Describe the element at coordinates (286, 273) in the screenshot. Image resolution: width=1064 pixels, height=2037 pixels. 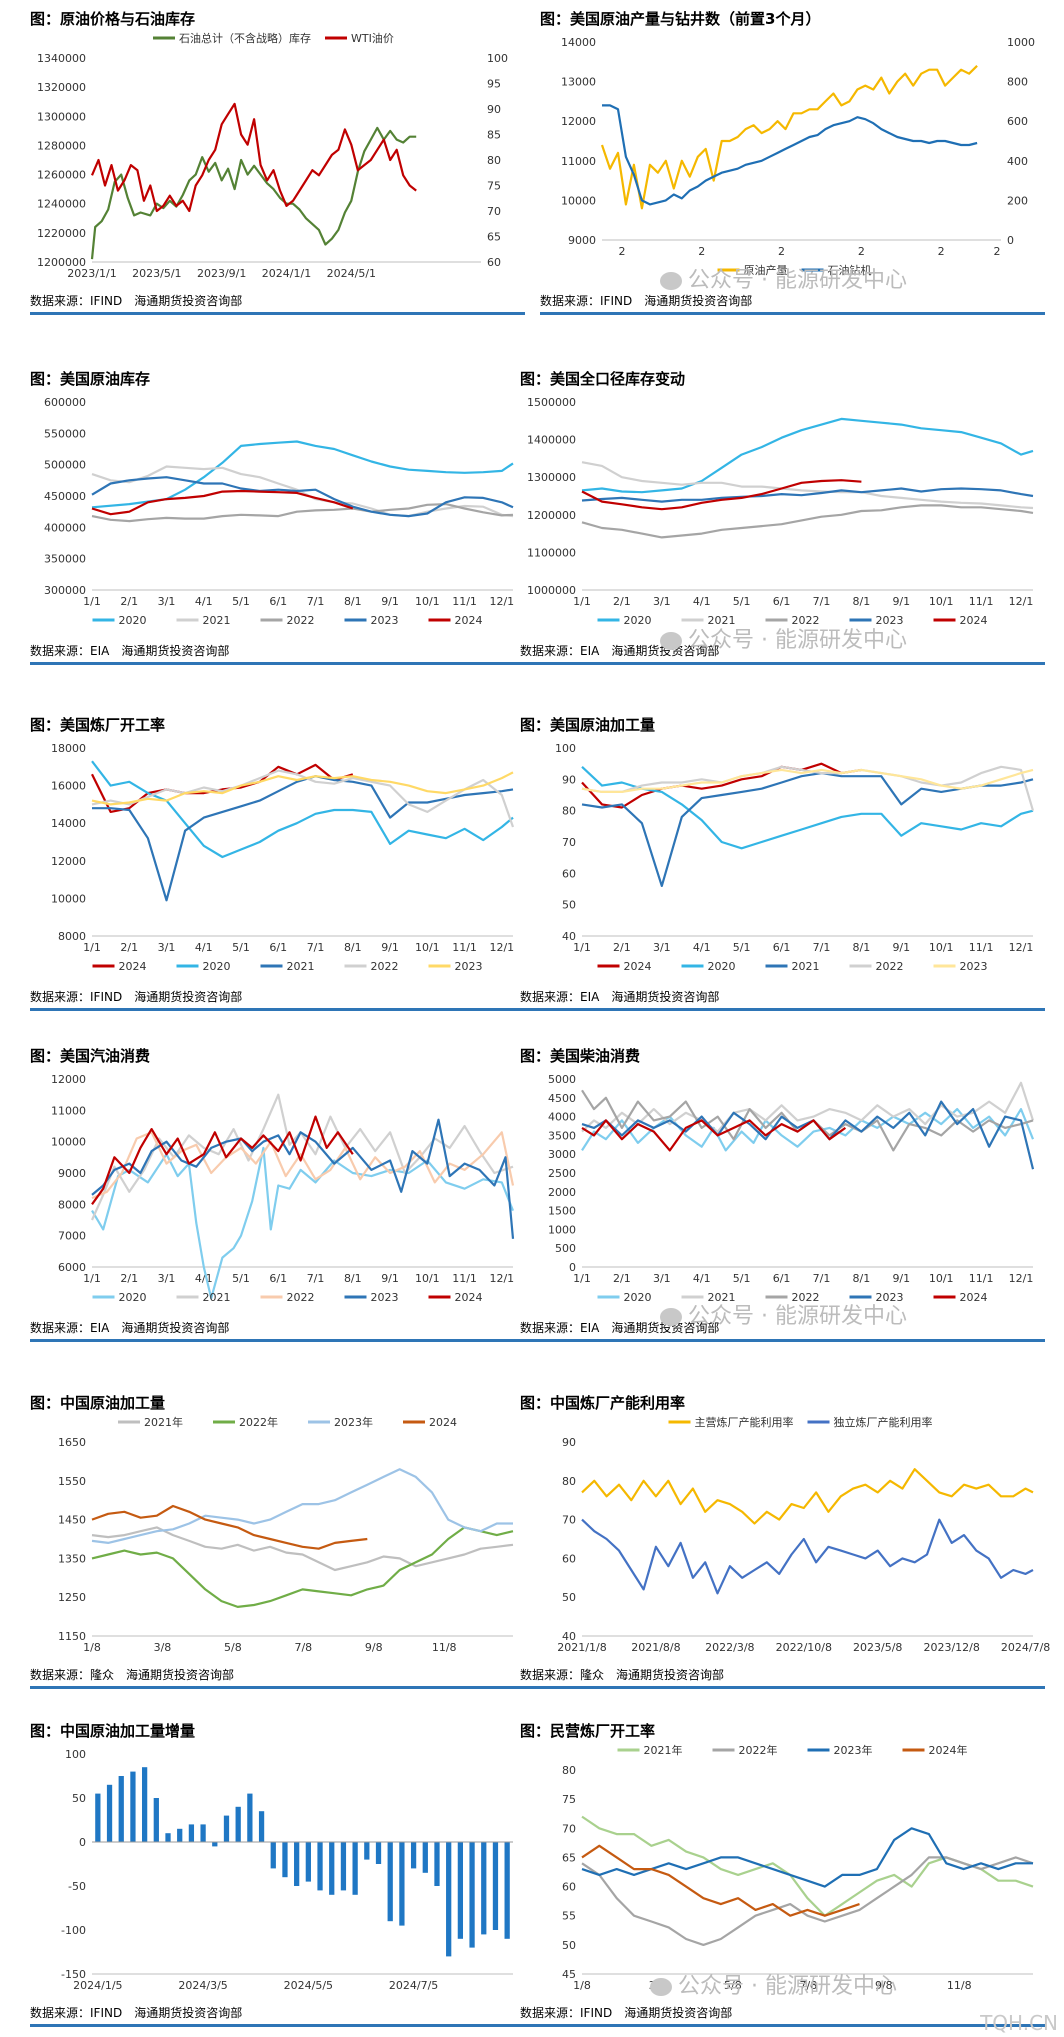
I see `x-tick-label: 2024/1/1` at that location.